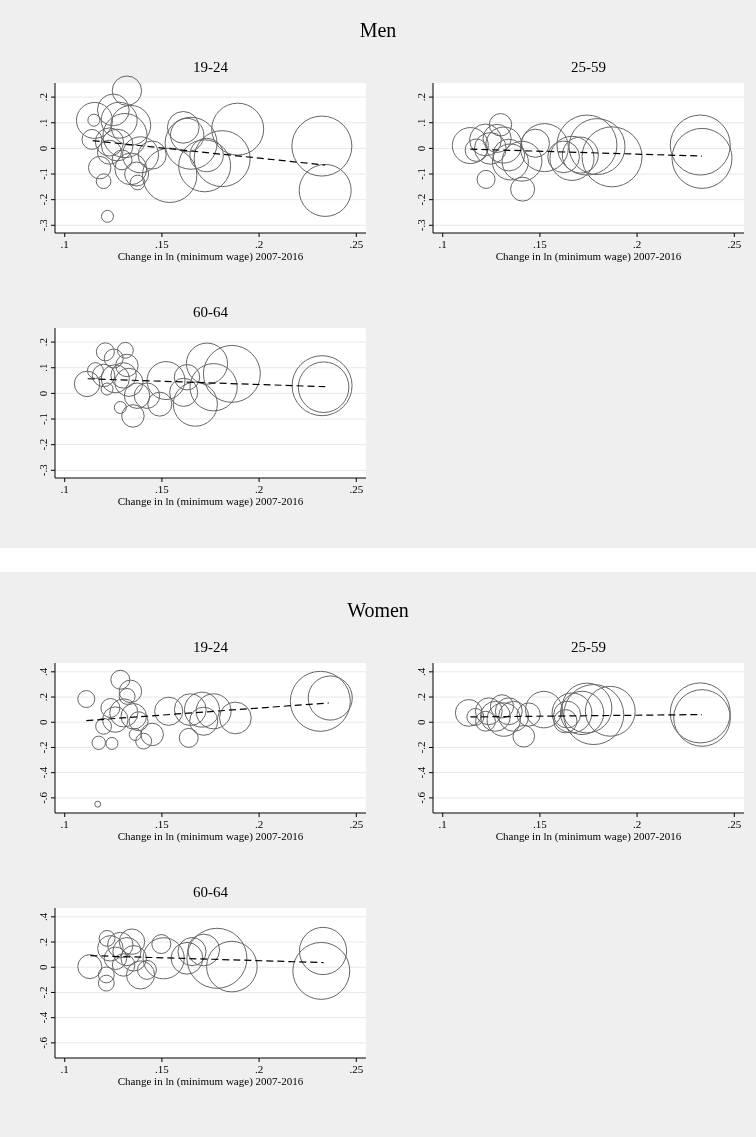 Image resolution: width=756 pixels, height=1137 pixels. I want to click on text: Women, so click(378, 610).